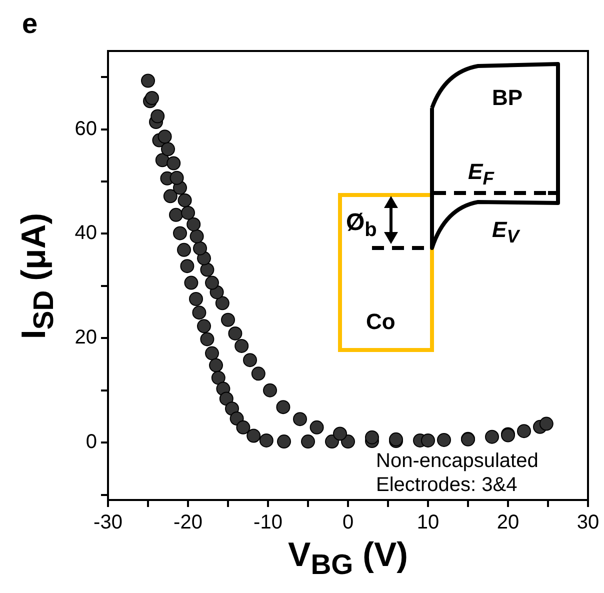 The image size is (604, 593). Describe the element at coordinates (505, 232) in the screenshot. I see `annotation: E$_{V}$` at that location.